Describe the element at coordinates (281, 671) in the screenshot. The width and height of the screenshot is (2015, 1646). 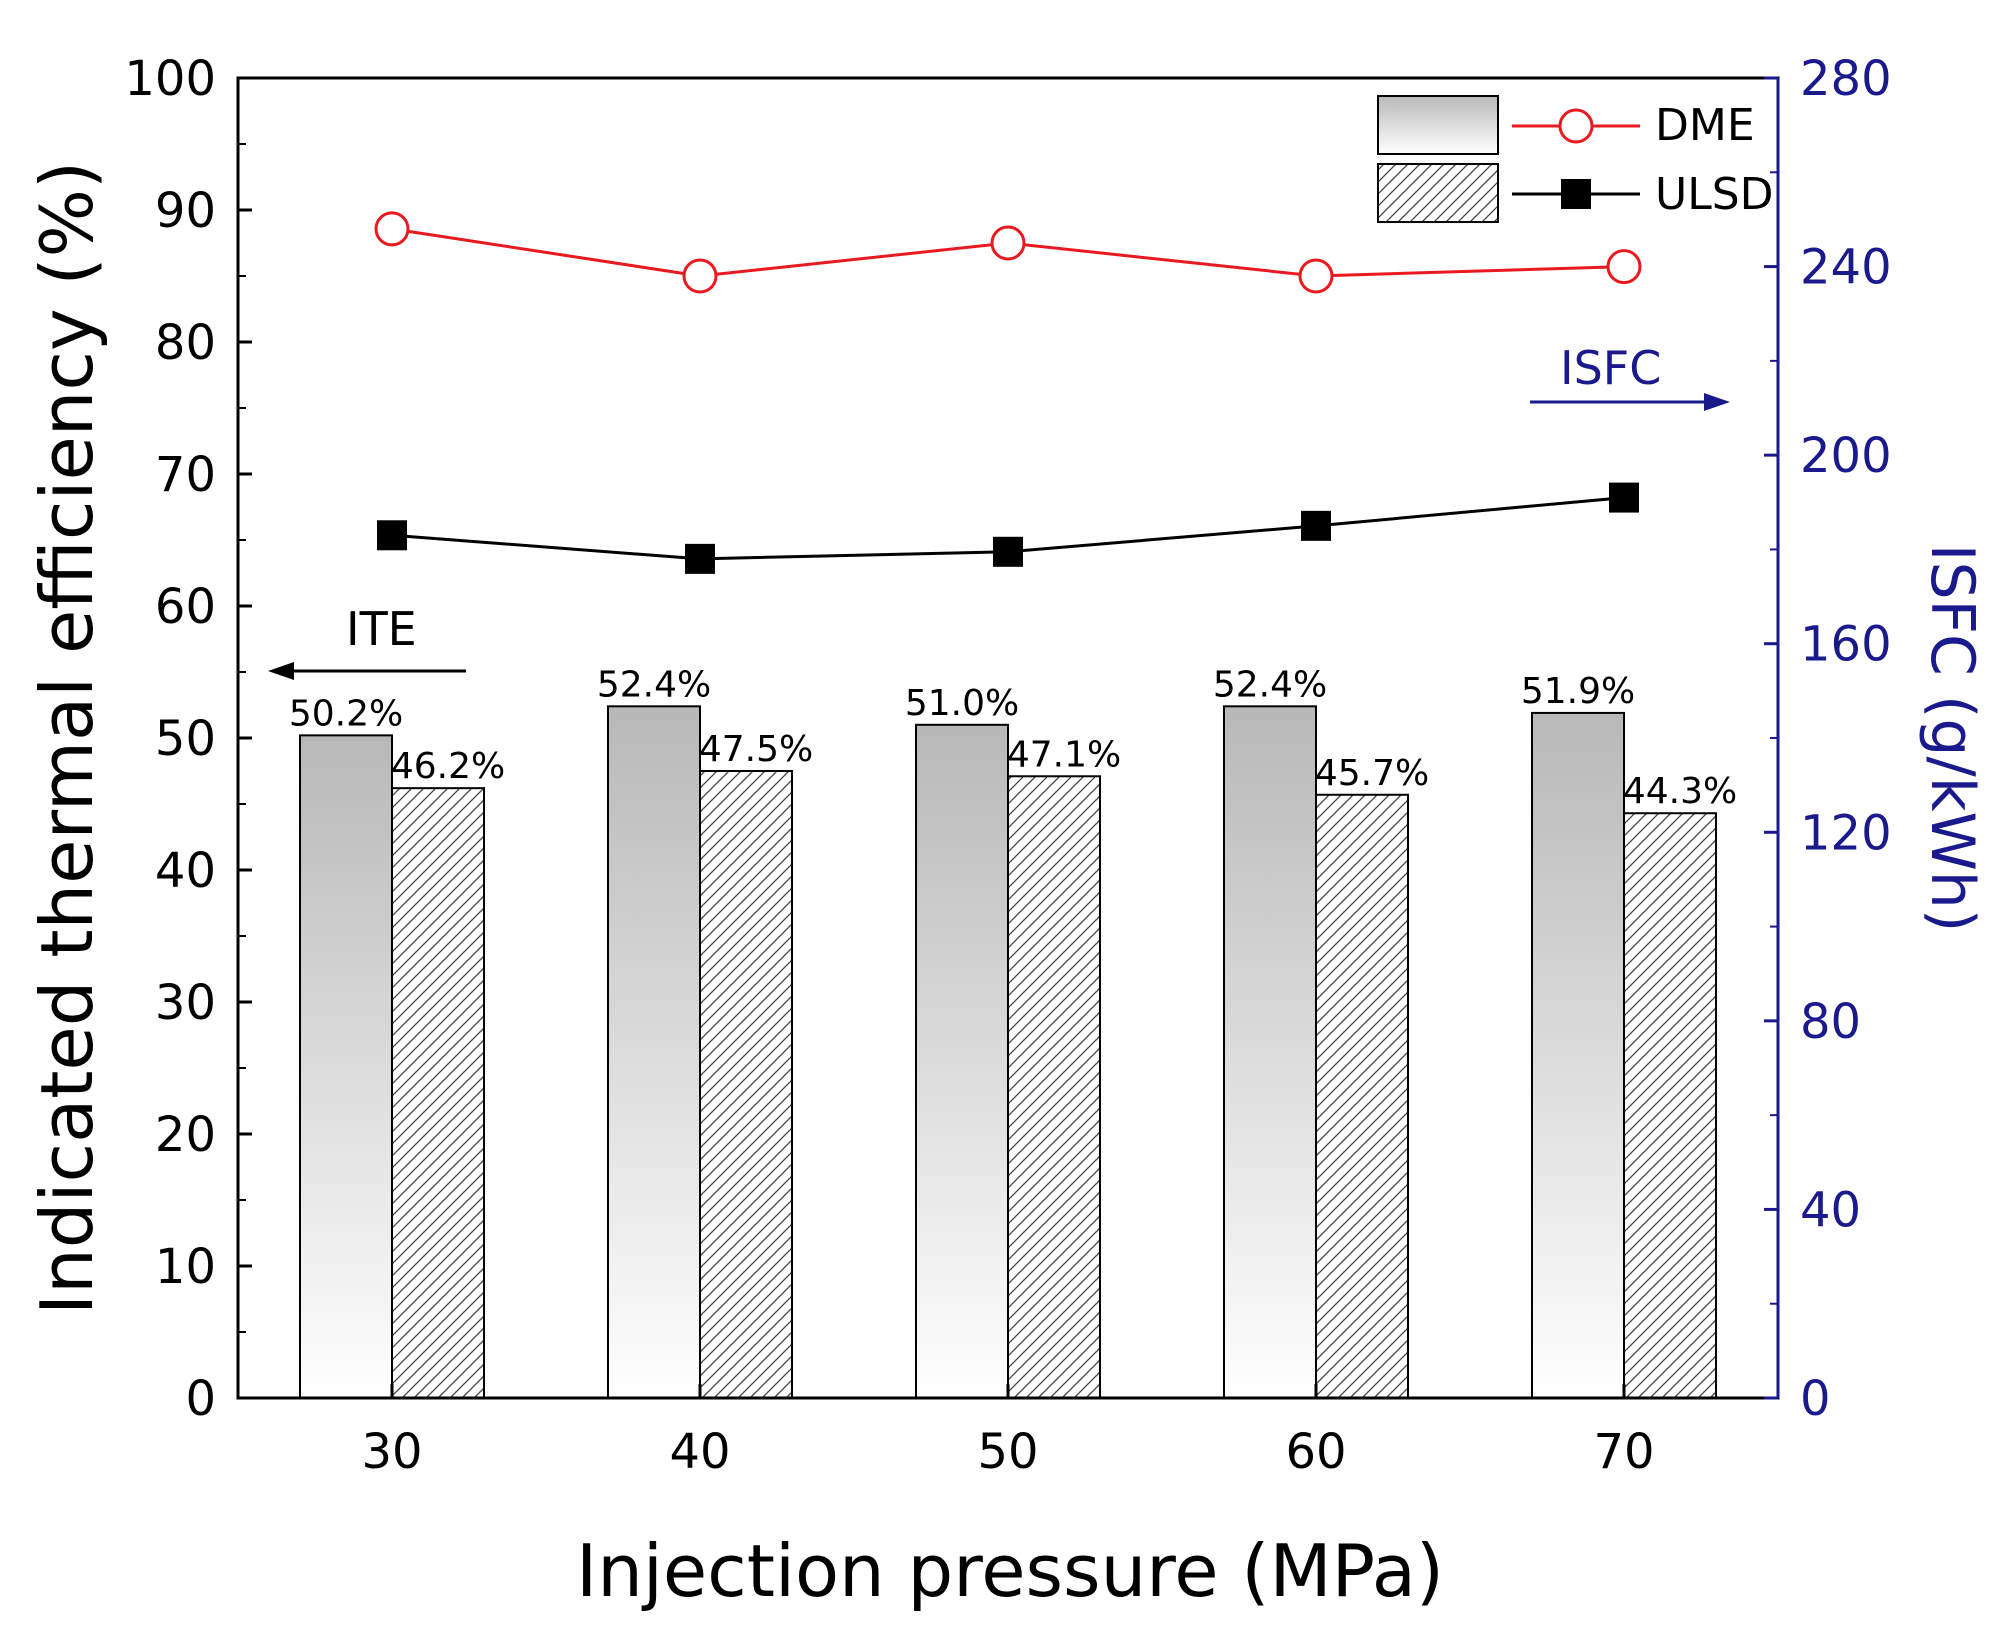
I see `ite-arrow-head-icon` at that location.